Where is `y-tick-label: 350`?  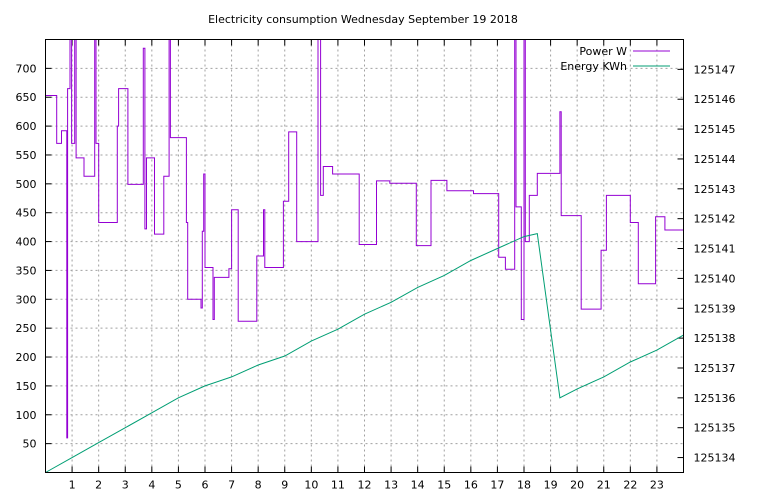
y-tick-label: 350 is located at coordinates (26, 270).